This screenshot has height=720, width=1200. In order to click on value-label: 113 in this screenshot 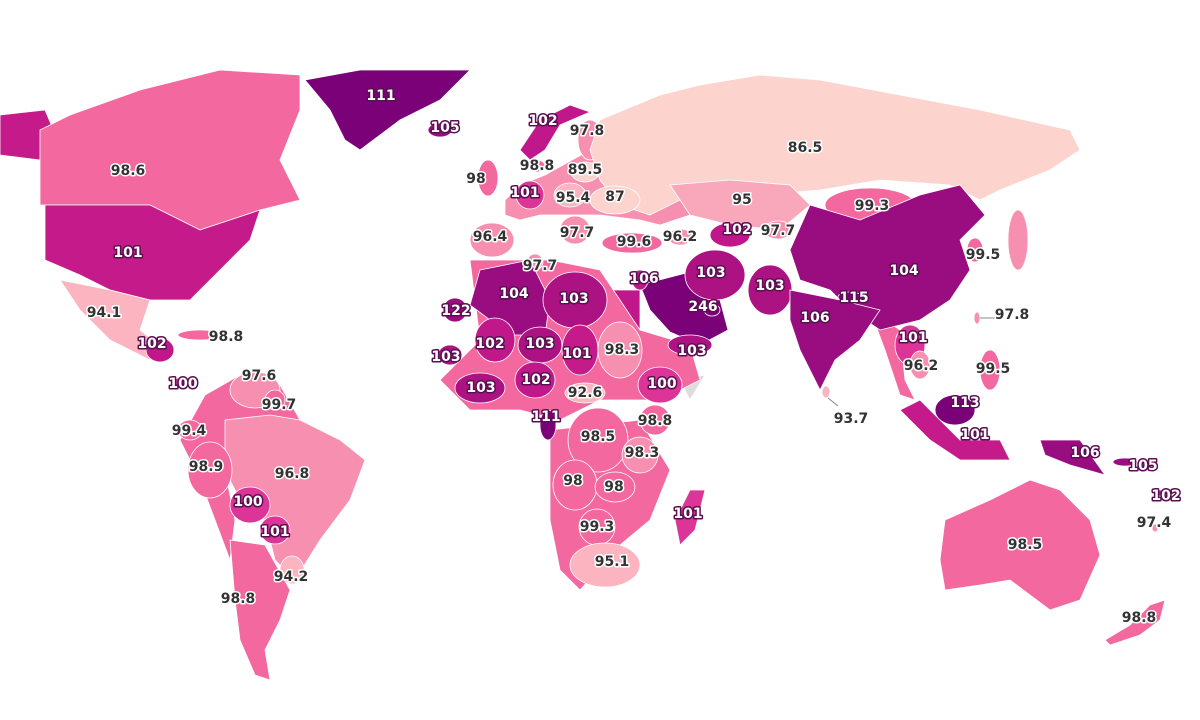, I will do `click(964, 403)`.